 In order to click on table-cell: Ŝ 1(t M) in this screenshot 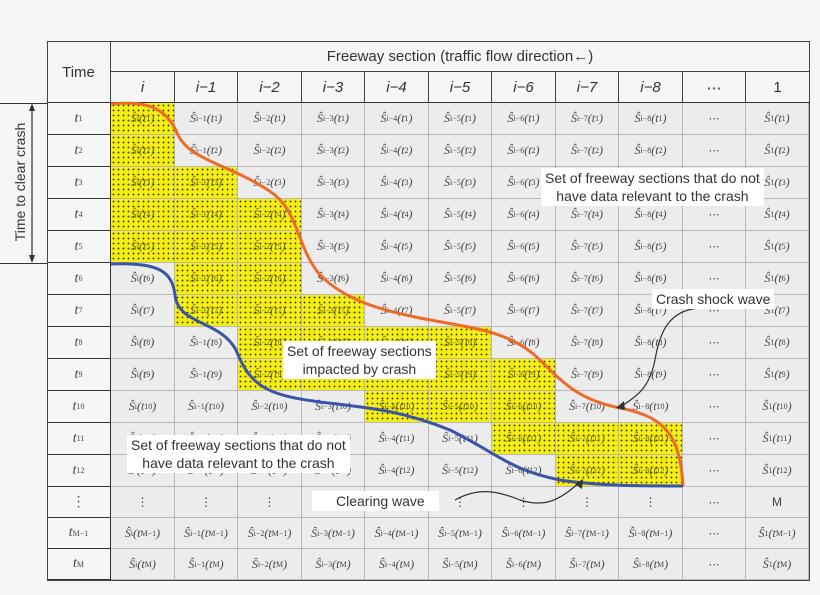, I will do `click(777, 564)`.